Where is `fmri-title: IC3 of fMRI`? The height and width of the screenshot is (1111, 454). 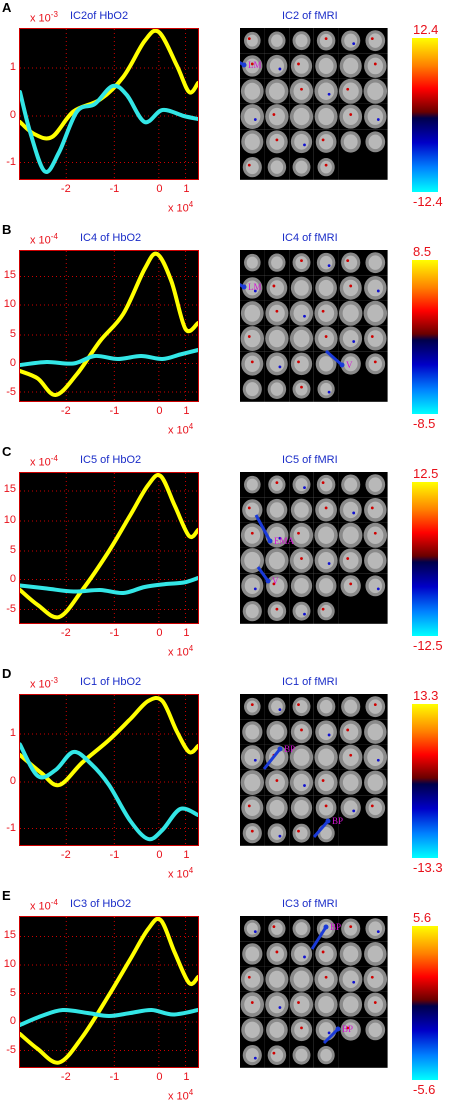 fmri-title: IC3 of fMRI is located at coordinates (310, 904).